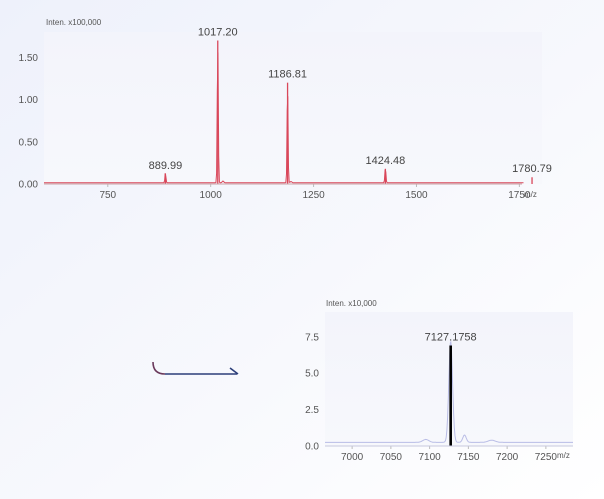 Image resolution: width=604 pixels, height=499 pixels. Describe the element at coordinates (218, 32) in the screenshot. I see `peak-label: 1017.20` at that location.